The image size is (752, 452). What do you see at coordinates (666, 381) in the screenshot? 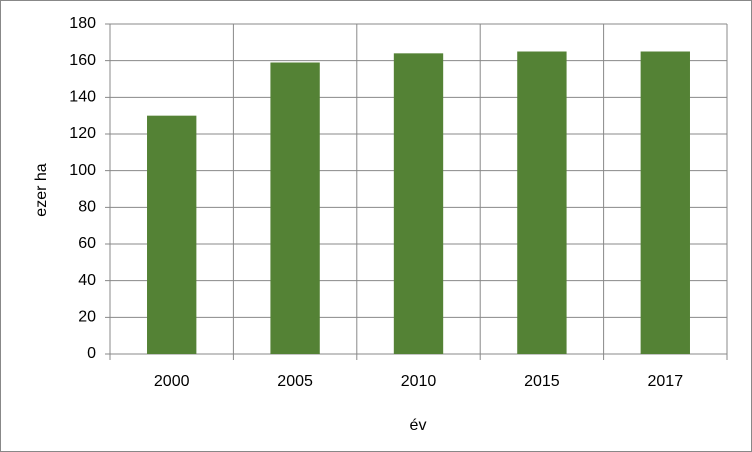
I see `x-tick-label: 2017` at bounding box center [666, 381].